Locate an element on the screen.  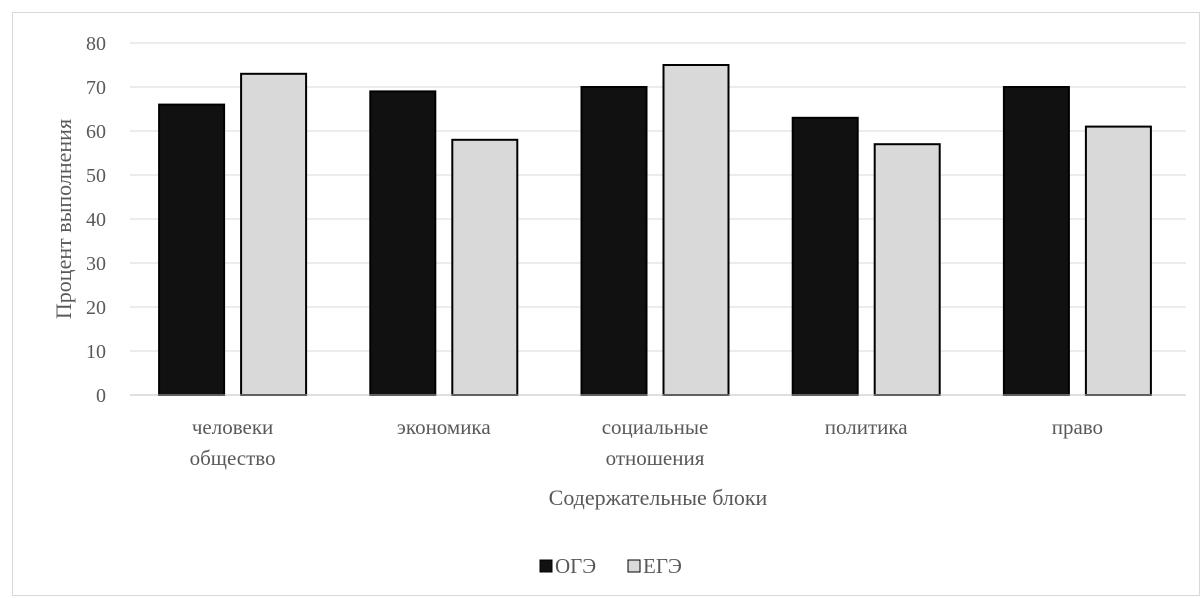
y-tick-label: 50 is located at coordinates (96, 176).